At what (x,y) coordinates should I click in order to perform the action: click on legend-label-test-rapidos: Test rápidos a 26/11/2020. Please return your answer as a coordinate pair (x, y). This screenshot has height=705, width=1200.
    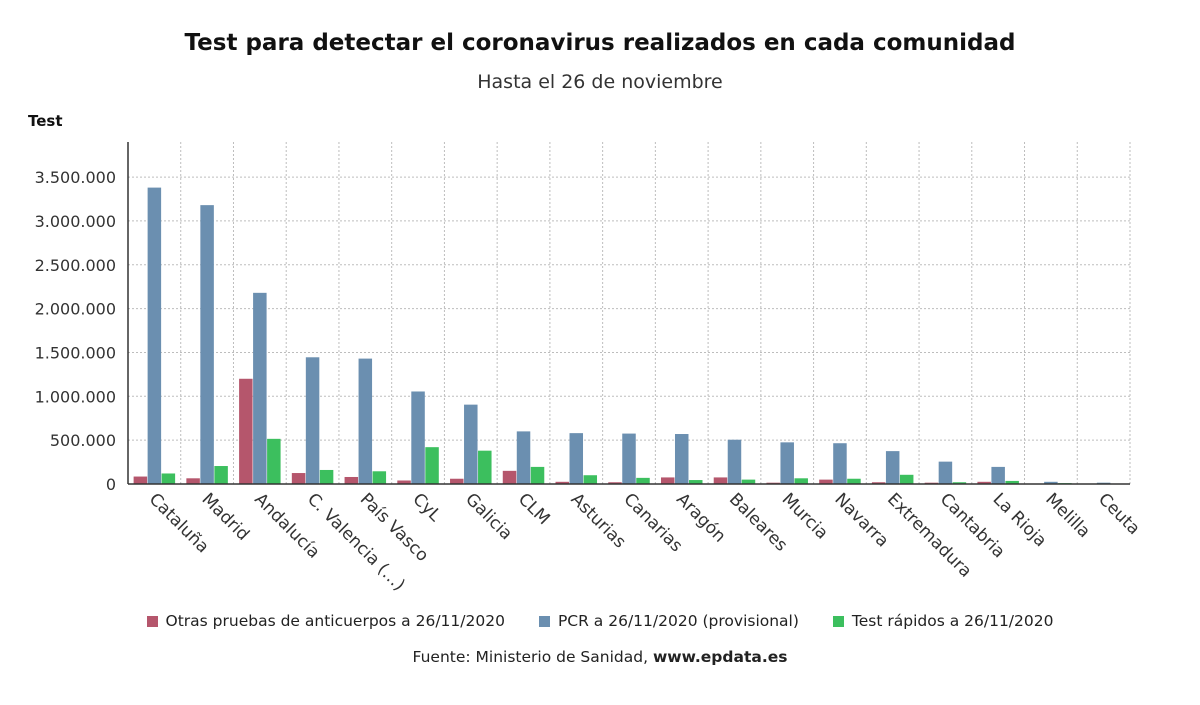
    Looking at the image, I should click on (952, 621).